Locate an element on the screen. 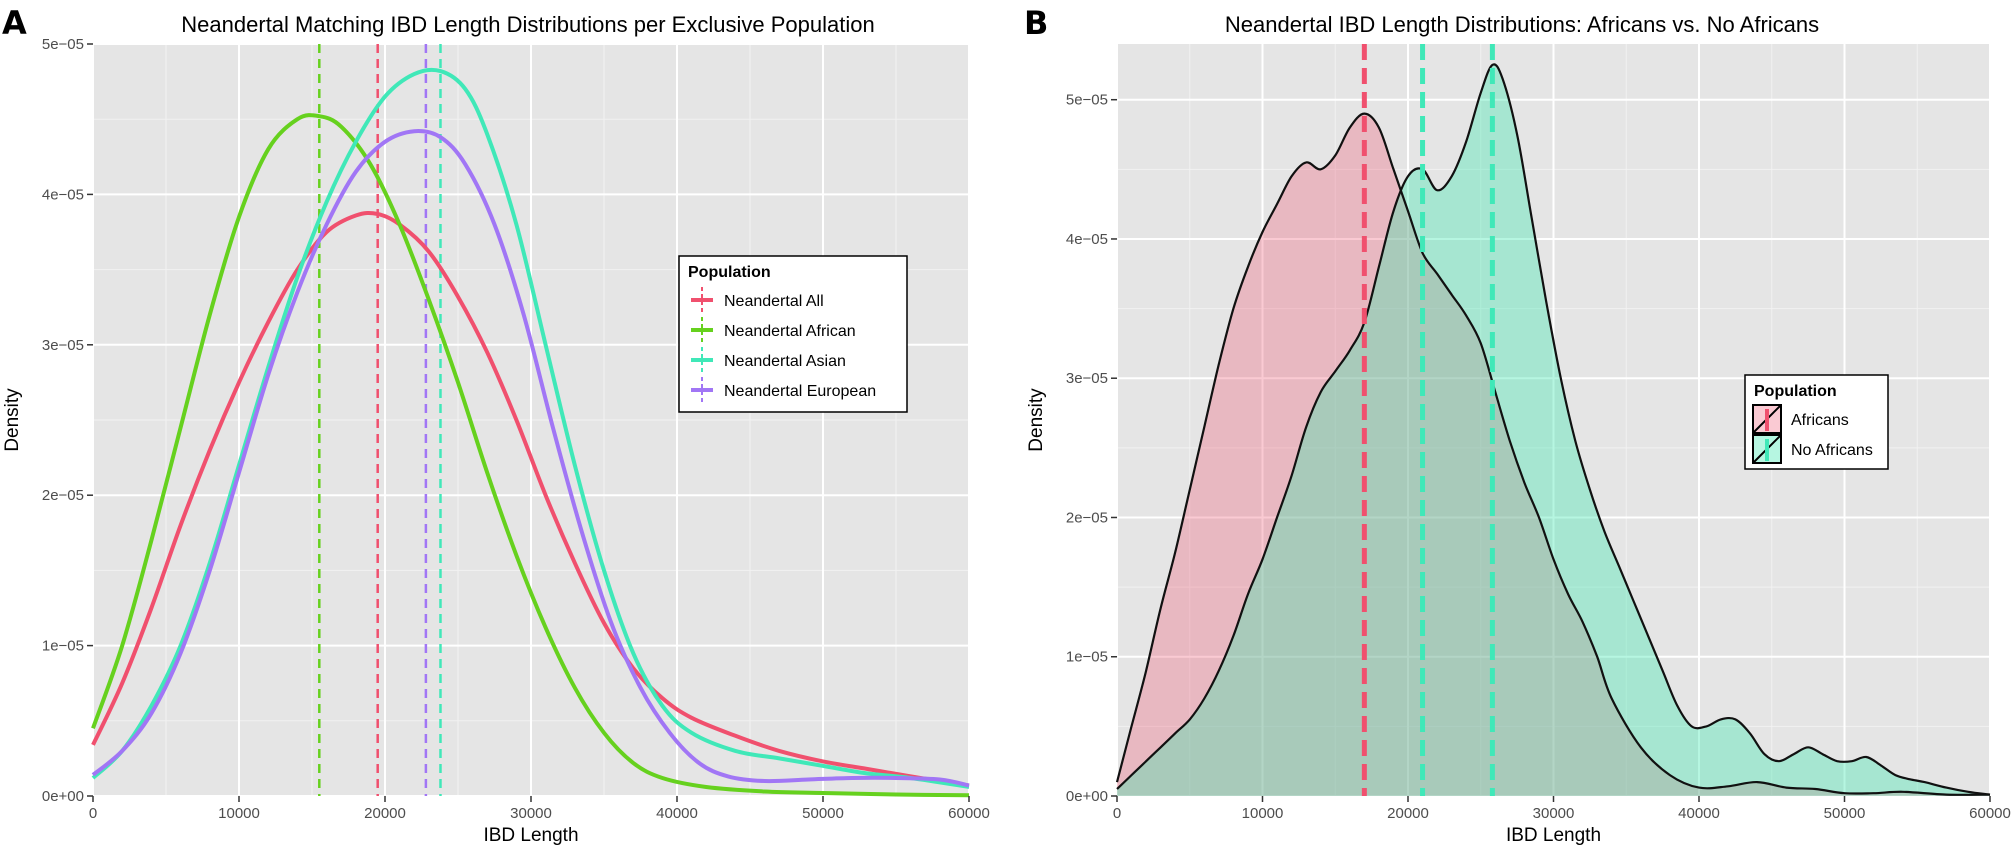 This screenshot has height=845, width=2015. legend-label: Neandertal All is located at coordinates (774, 301).